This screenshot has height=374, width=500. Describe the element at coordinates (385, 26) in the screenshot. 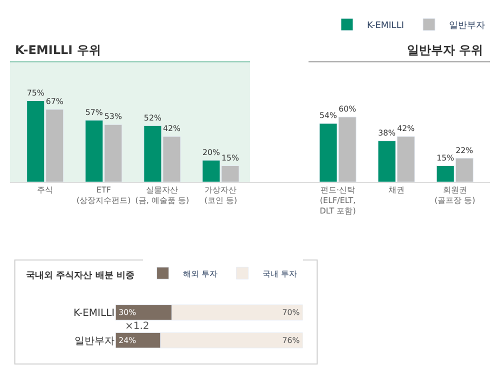

I see `legend-label: K-EMILLI` at that location.